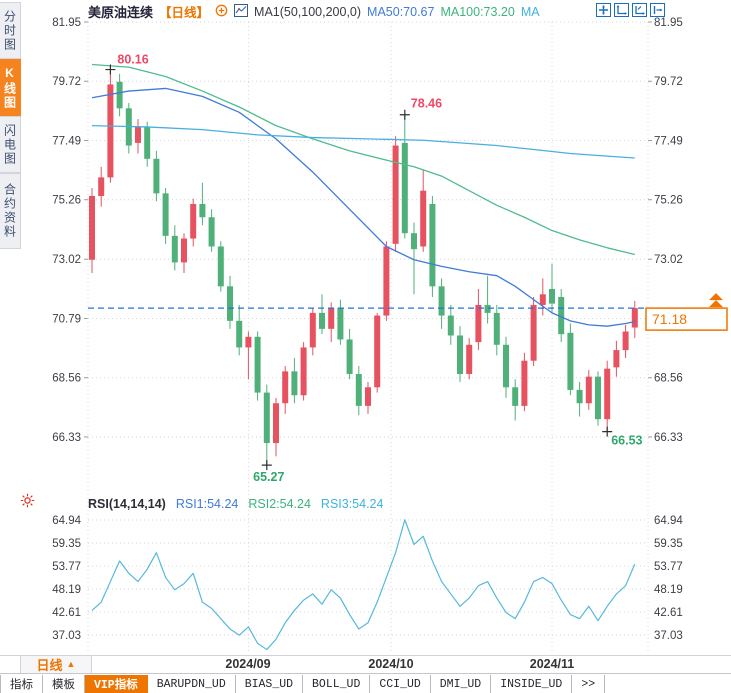  Describe the element at coordinates (552, 664) in the screenshot. I see `xaxis-label-nov: 2024/11` at that location.